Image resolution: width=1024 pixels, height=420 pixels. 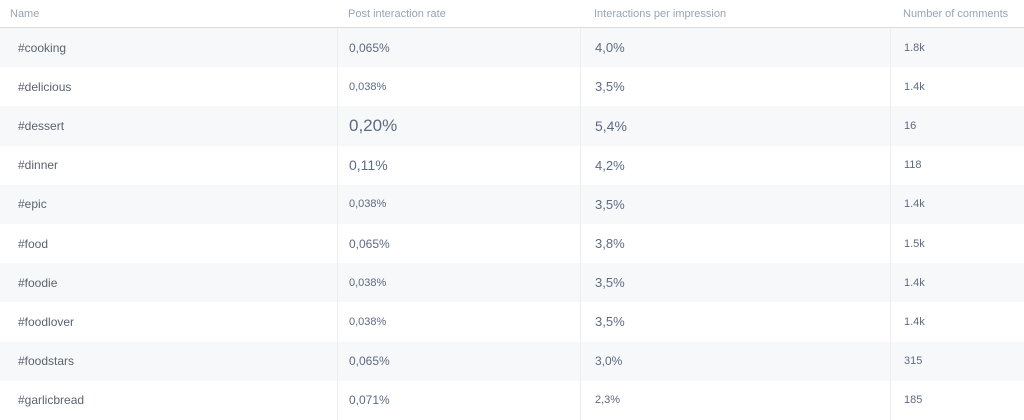 I want to click on hashtag-name-cell: #delicious, so click(x=45, y=86).